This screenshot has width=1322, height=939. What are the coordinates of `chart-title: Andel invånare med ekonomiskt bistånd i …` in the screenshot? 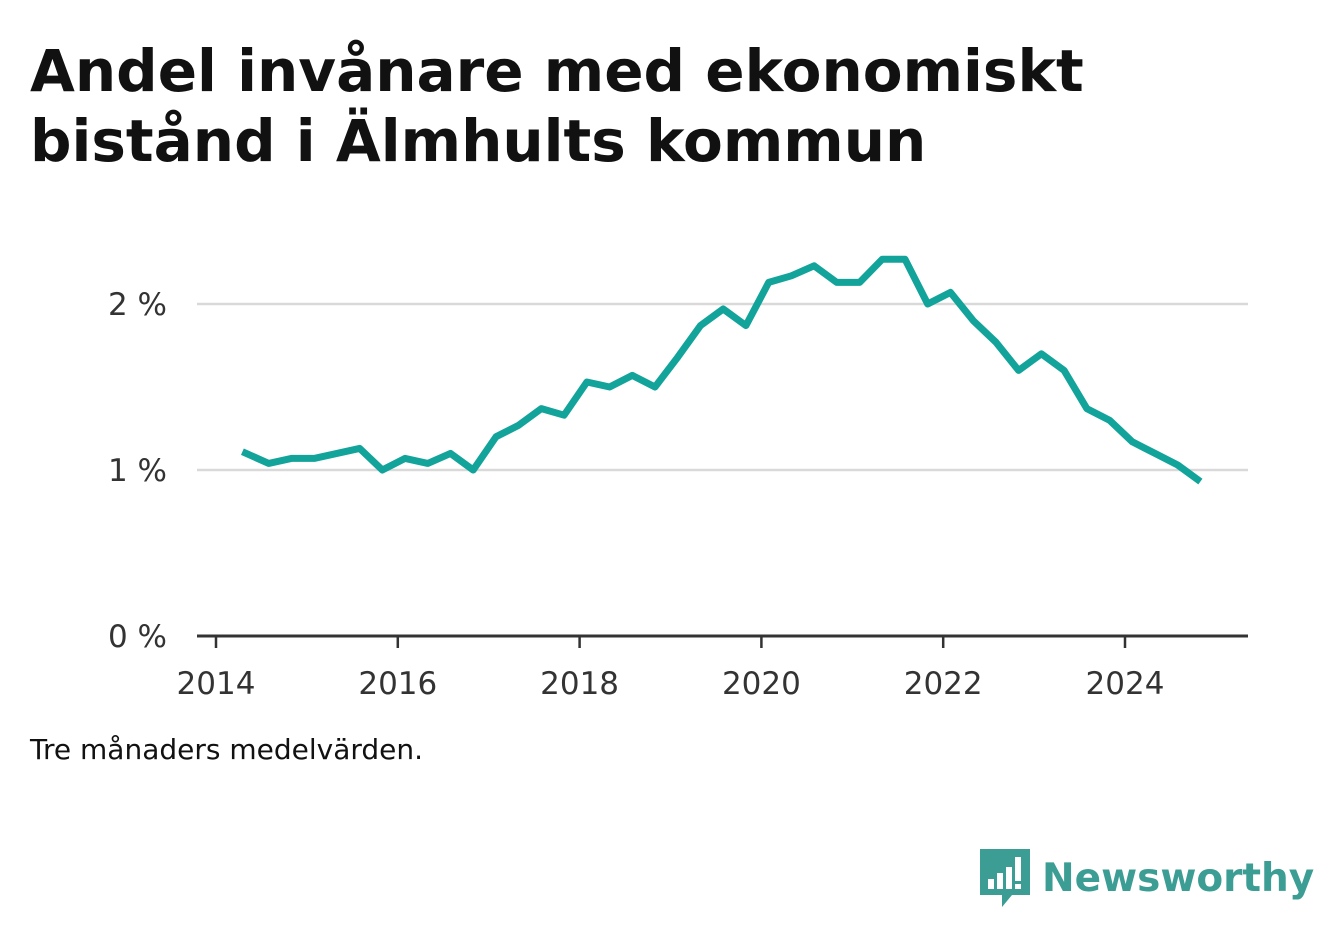 It's located at (557, 106).